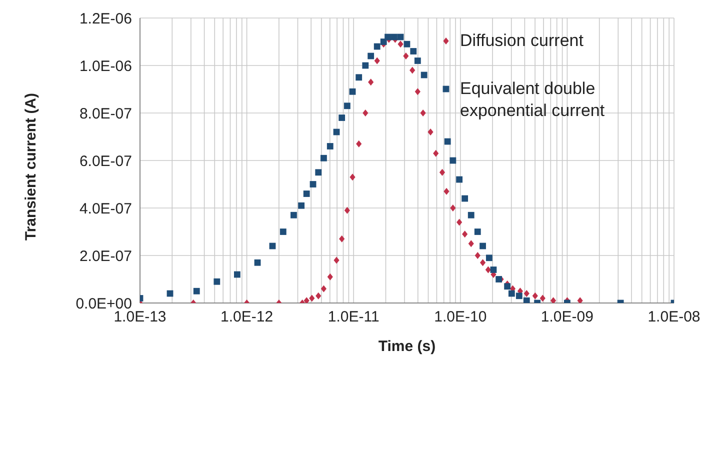 This screenshot has height=473, width=713. I want to click on y-tick-label: 1.2E-06, so click(105, 19).